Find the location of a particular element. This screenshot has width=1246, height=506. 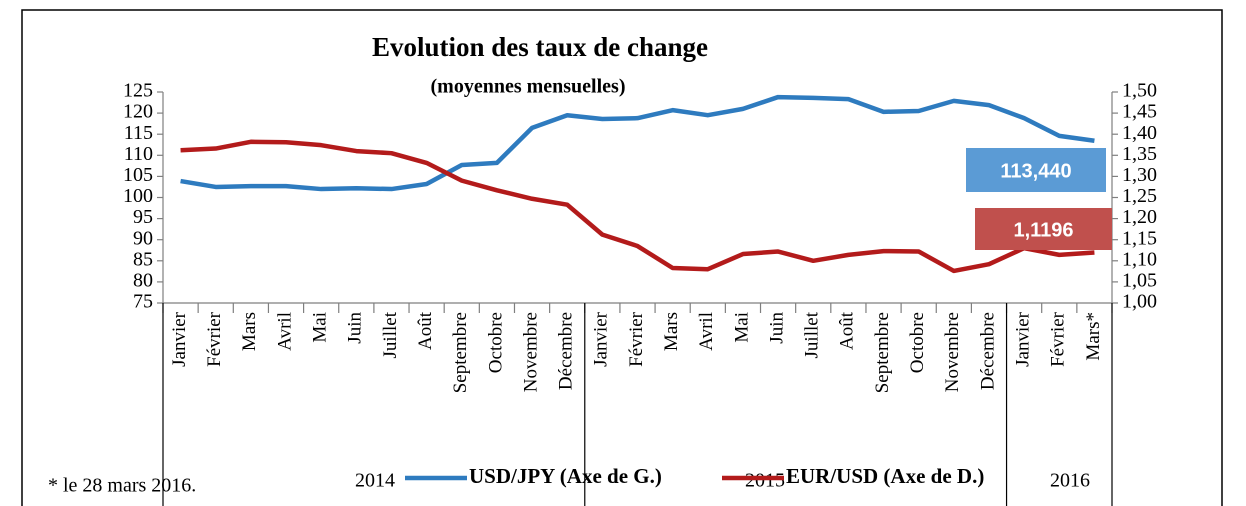

value-label: 1,1196 is located at coordinates (1043, 230).